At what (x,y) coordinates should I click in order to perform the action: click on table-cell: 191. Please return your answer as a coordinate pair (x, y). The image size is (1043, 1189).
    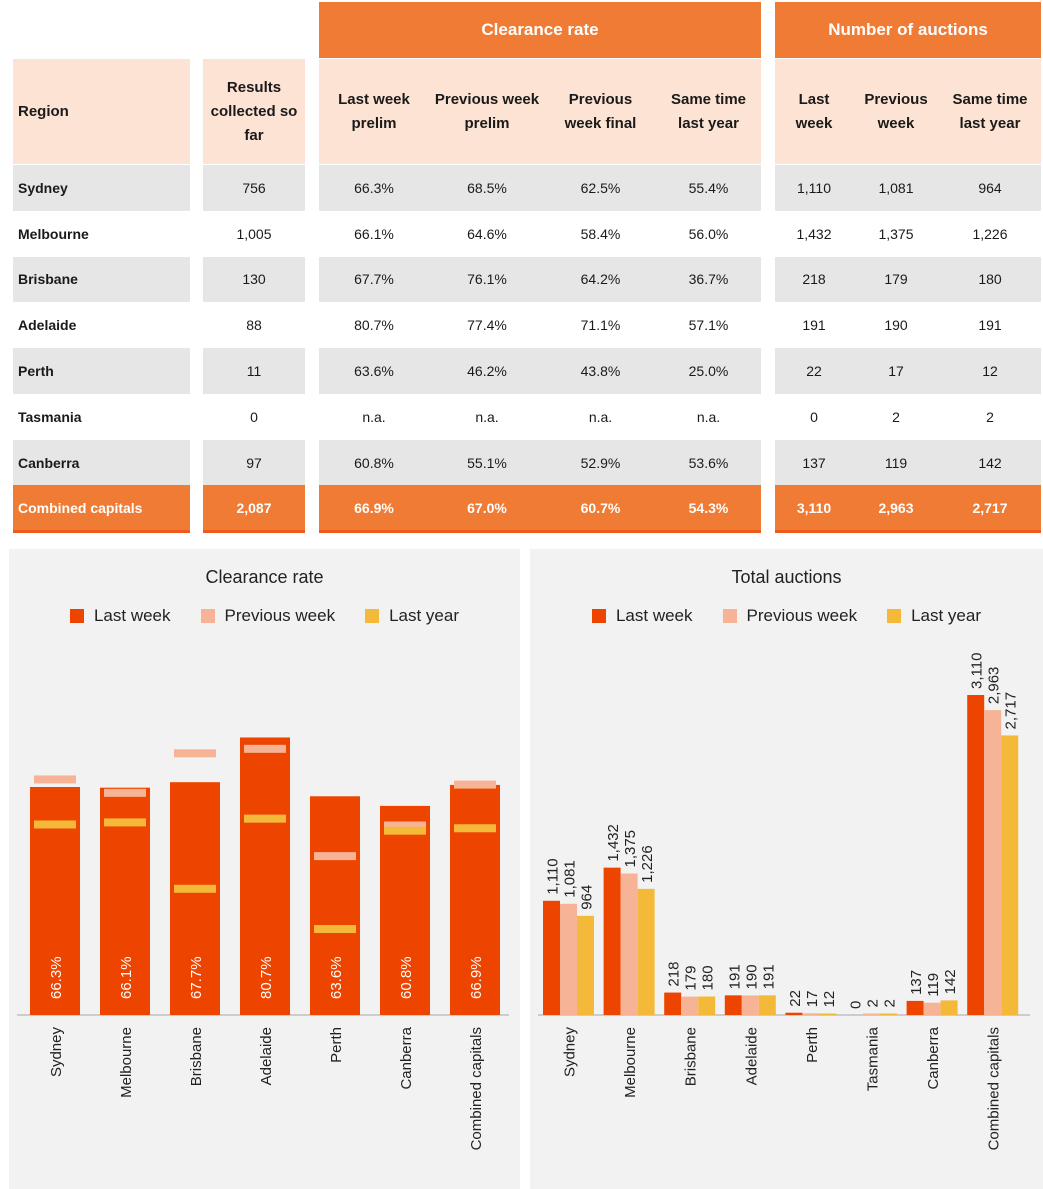
    Looking at the image, I should click on (990, 325).